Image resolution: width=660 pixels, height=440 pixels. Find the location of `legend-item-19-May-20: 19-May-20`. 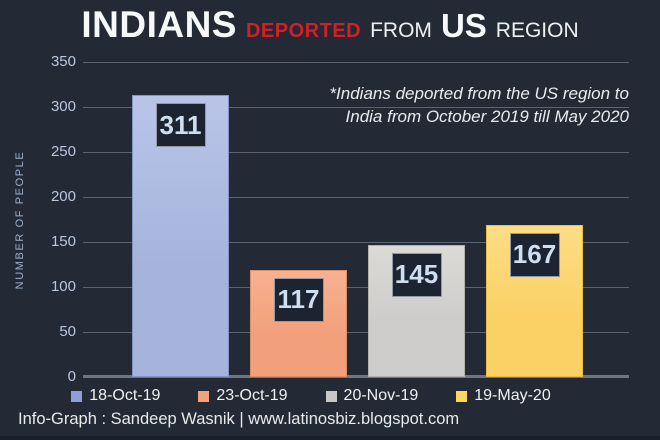

legend-item-19-May-20: 19-May-20 is located at coordinates (503, 396).